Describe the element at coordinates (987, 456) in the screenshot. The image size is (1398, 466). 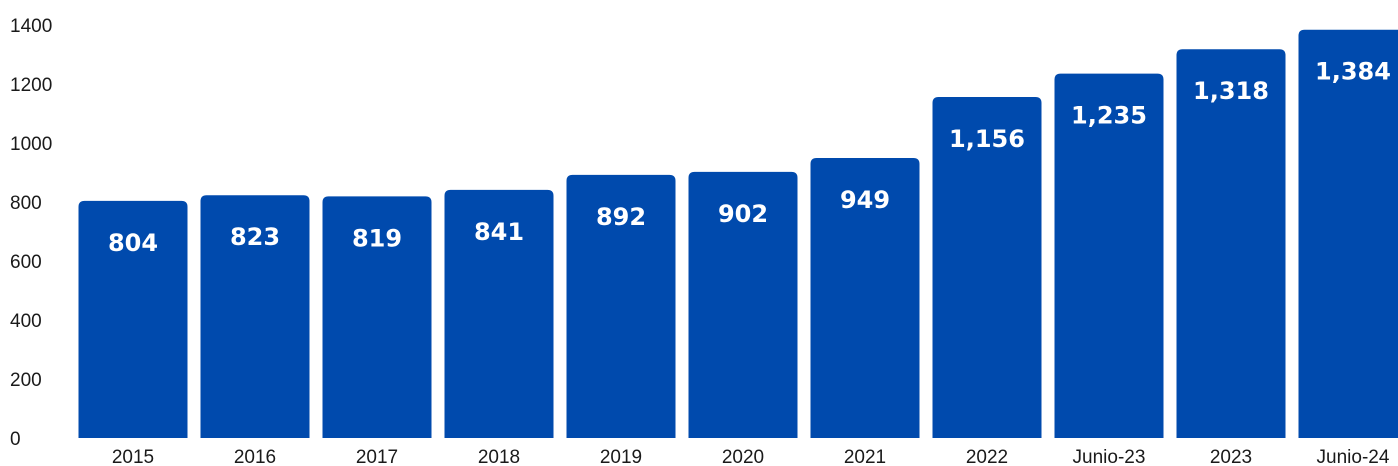
I see `x-tick-label: 2022` at that location.